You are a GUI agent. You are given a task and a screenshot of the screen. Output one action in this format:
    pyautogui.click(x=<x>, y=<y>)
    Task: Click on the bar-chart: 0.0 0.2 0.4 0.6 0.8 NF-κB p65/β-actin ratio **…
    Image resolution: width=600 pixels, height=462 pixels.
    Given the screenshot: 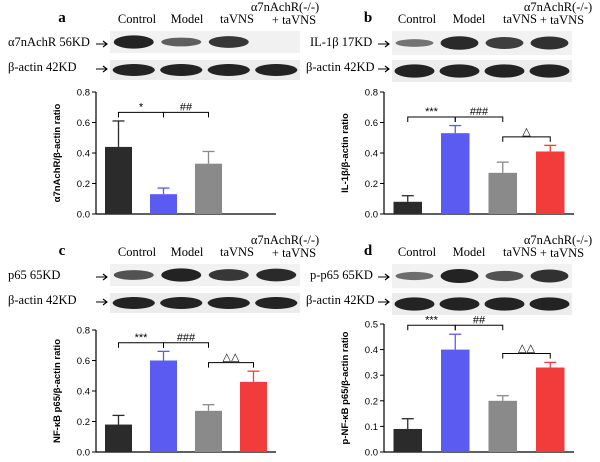 What is the action you would take?
    pyautogui.click(x=164, y=392)
    